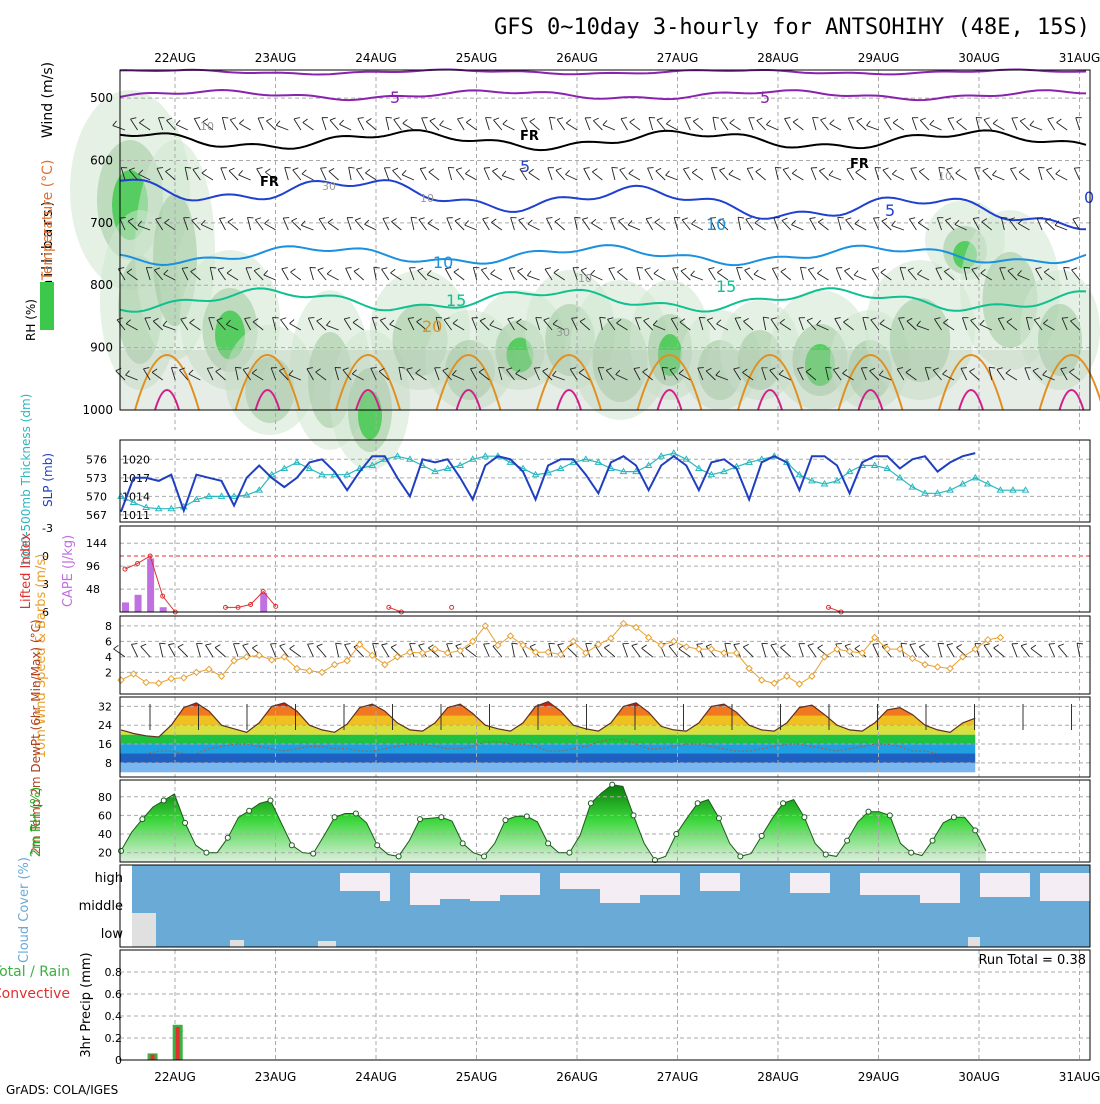 Image resolution: width=1100 pixels, height=1104 pixels. What do you see at coordinates (47, 528) in the screenshot?
I see `li-tick-label: -3` at bounding box center [47, 528].